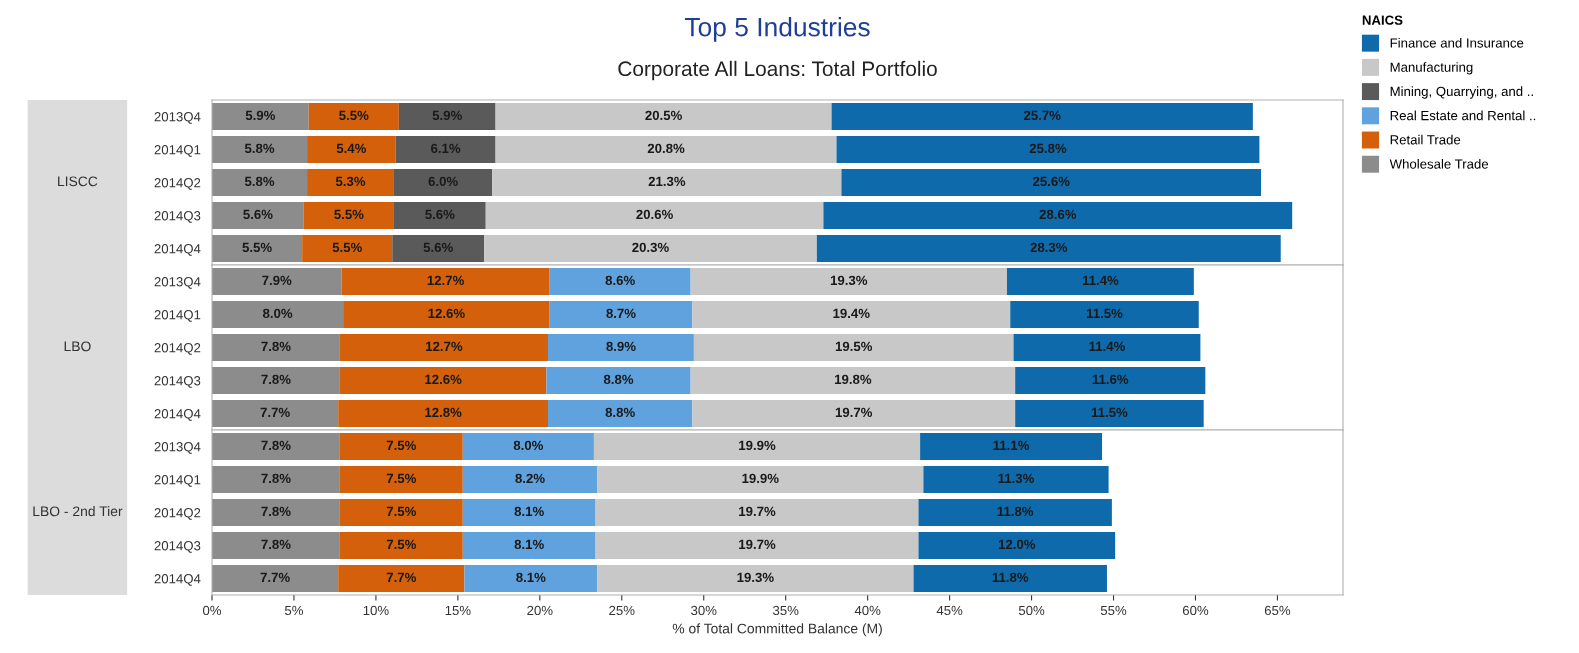 The image size is (1579, 653). I want to click on data-label: 19.4%, so click(851, 313).